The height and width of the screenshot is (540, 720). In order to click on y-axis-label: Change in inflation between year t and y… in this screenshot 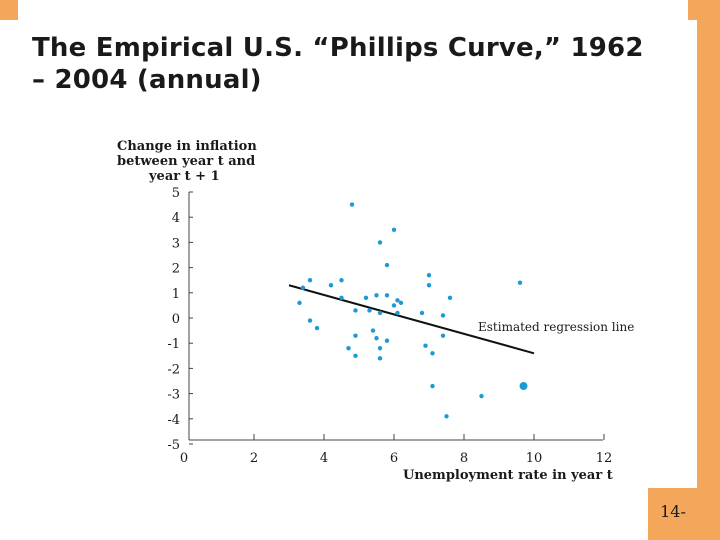, I will do `click(187, 161)`.